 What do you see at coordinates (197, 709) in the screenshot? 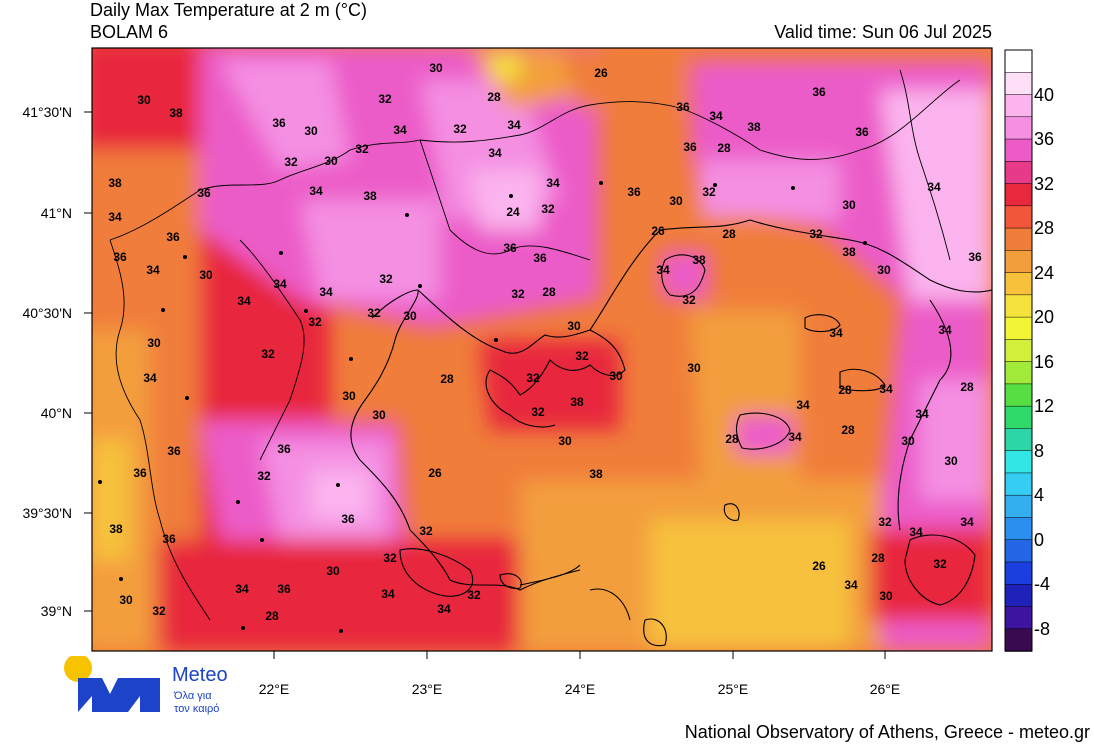
I see `logo-tagline-line2: τον καιρό` at bounding box center [197, 709].